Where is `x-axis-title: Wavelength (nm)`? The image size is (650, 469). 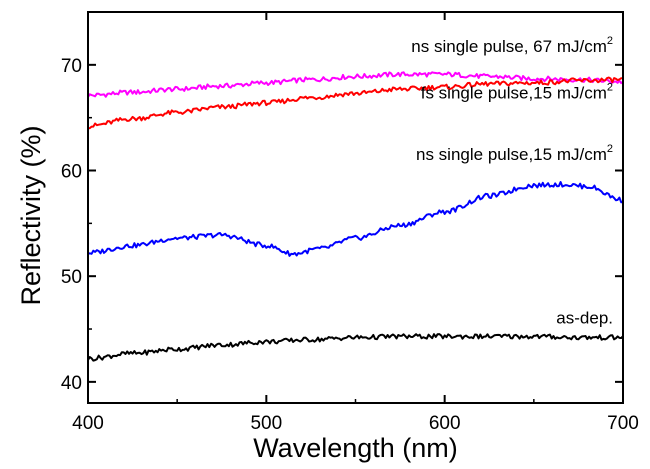
x-axis-title: Wavelength (nm) is located at coordinates (355, 448).